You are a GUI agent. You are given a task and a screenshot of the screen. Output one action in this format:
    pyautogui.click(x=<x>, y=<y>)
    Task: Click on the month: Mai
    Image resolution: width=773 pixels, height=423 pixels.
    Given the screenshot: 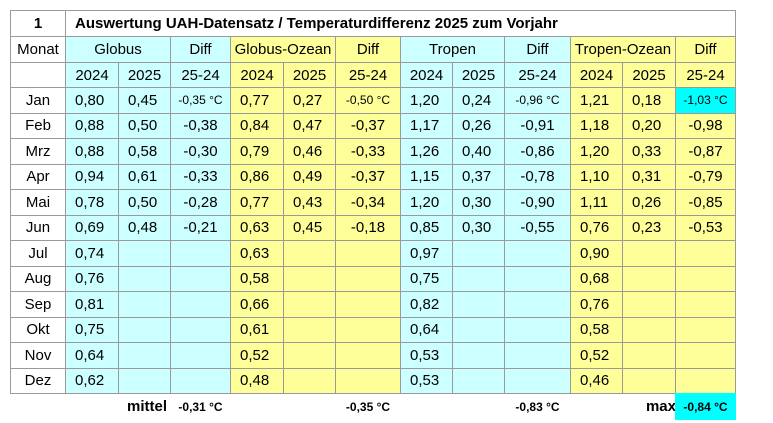 What is the action you would take?
    pyautogui.click(x=38, y=202)
    